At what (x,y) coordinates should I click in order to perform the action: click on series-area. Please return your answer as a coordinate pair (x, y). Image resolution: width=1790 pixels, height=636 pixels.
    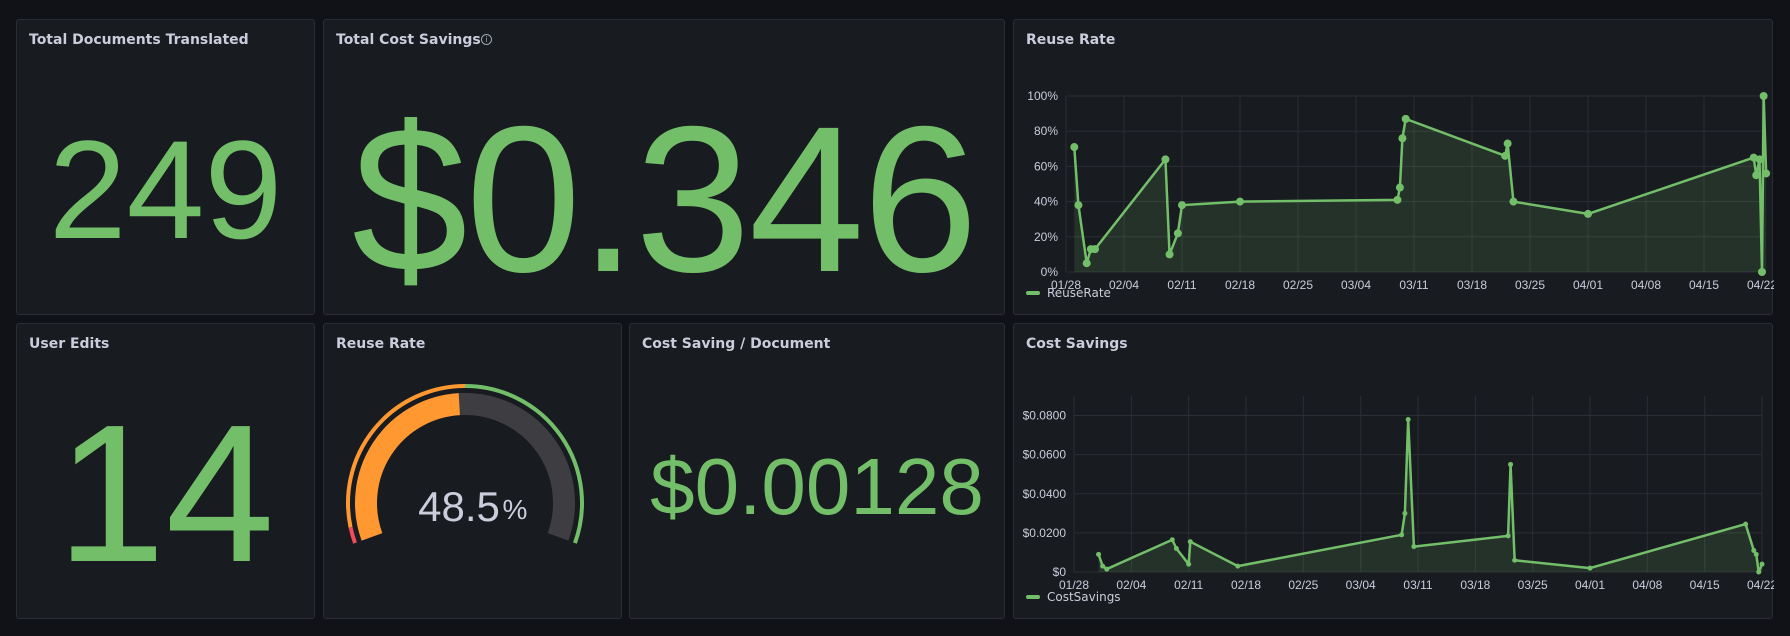
    Looking at the image, I should click on (1430, 495).